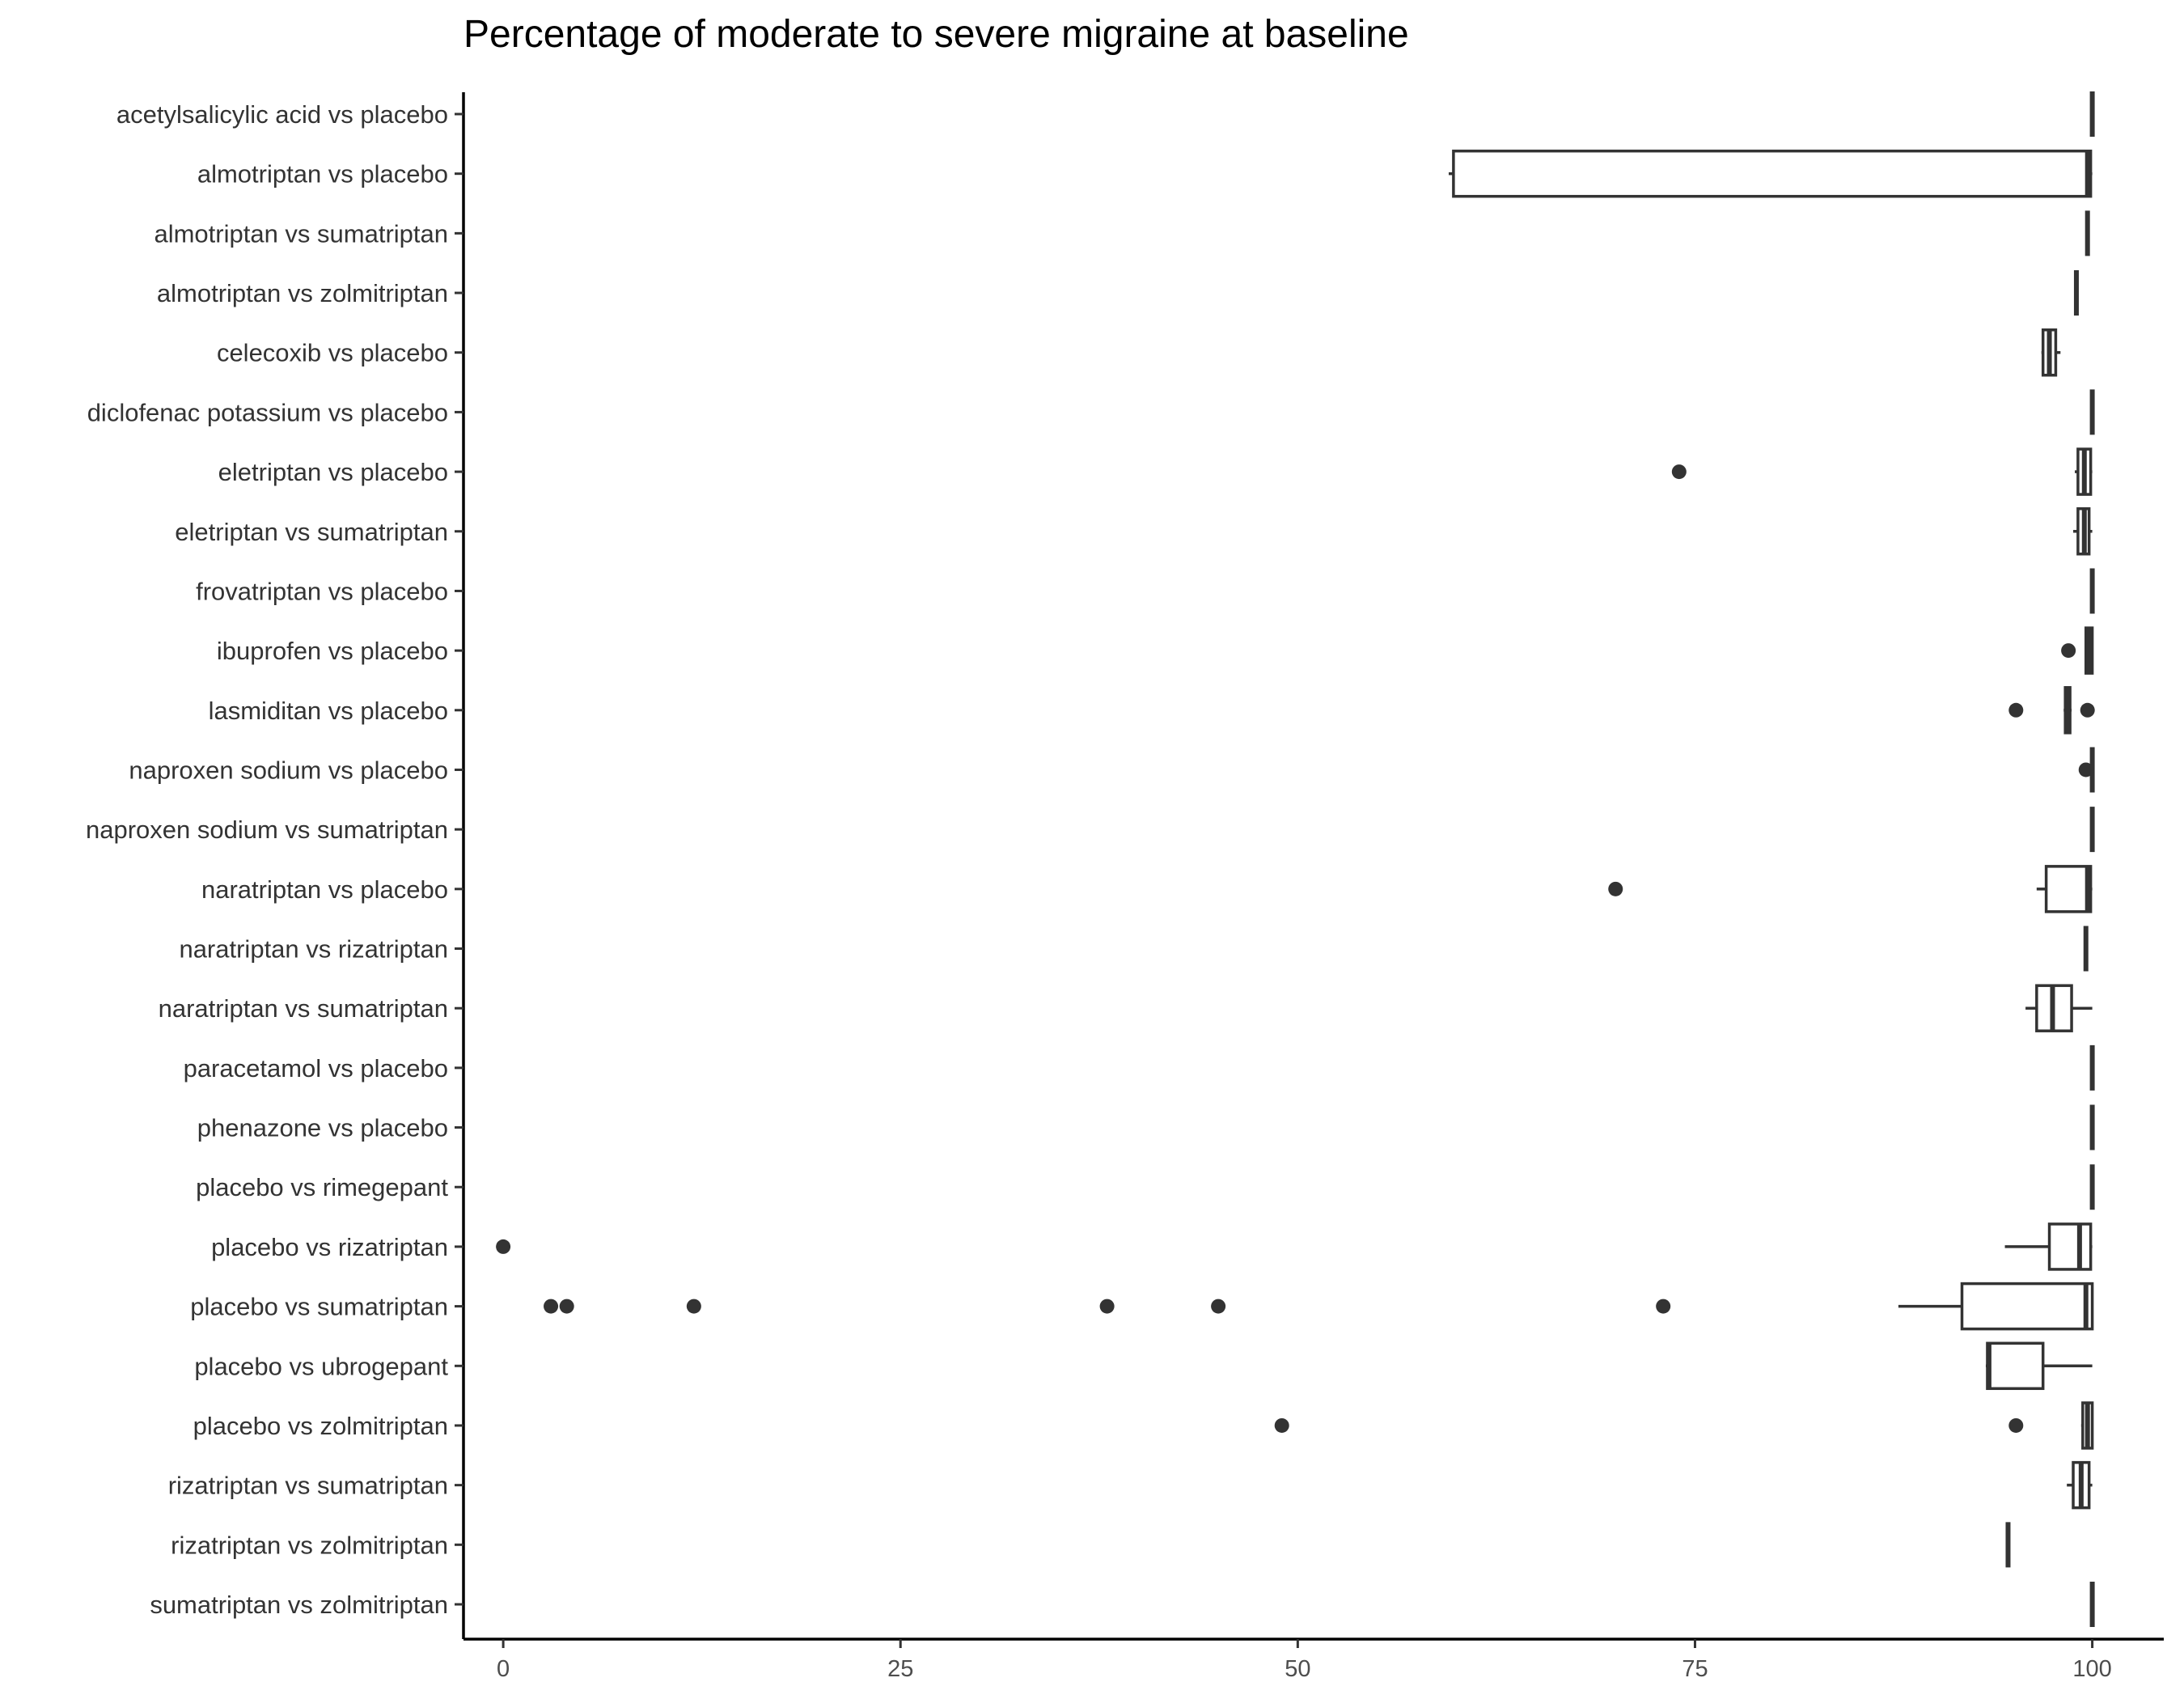  I want to click on category-label: rizatriptan vs sumatriptan, so click(308, 1486).